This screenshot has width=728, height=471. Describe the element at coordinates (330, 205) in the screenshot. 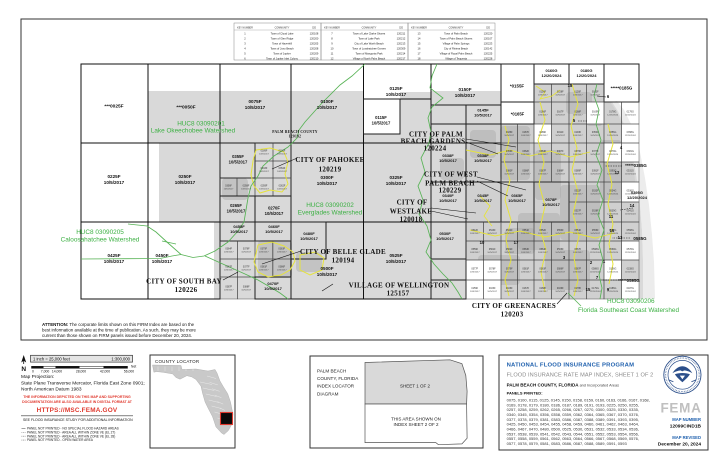

I see `svg-text: HUC8 03090202` at that location.